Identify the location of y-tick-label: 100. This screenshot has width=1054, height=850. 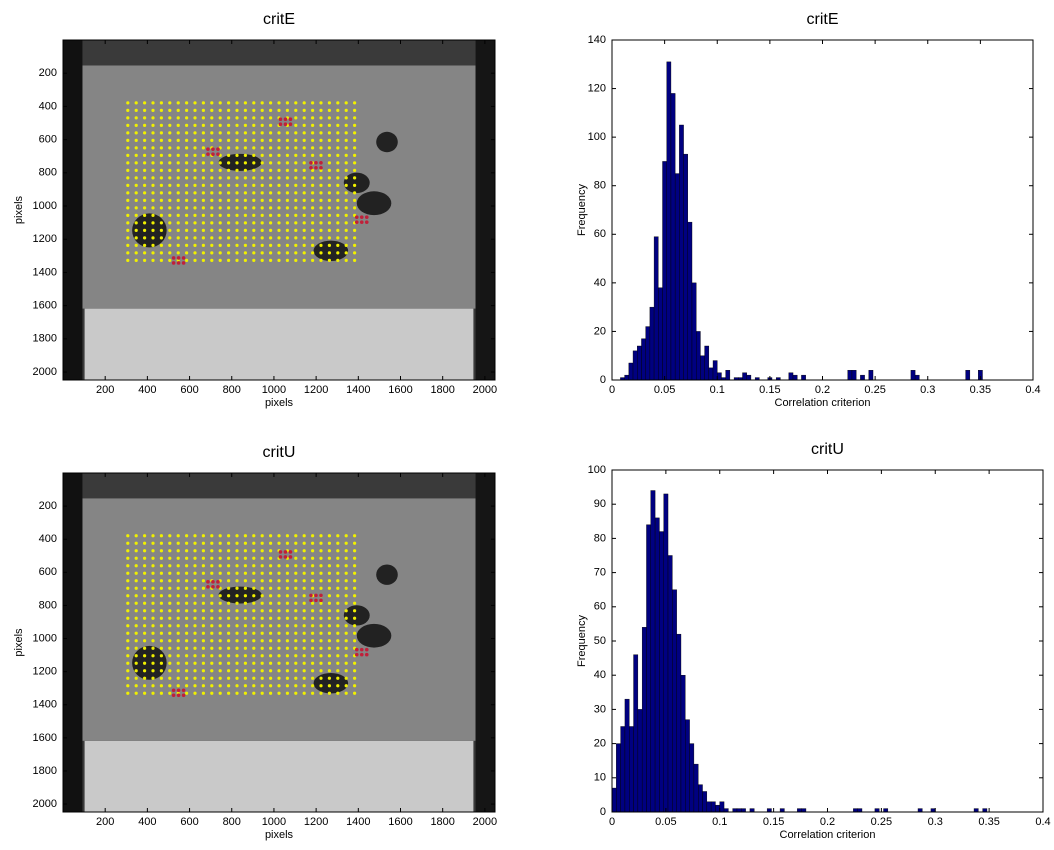
(597, 470).